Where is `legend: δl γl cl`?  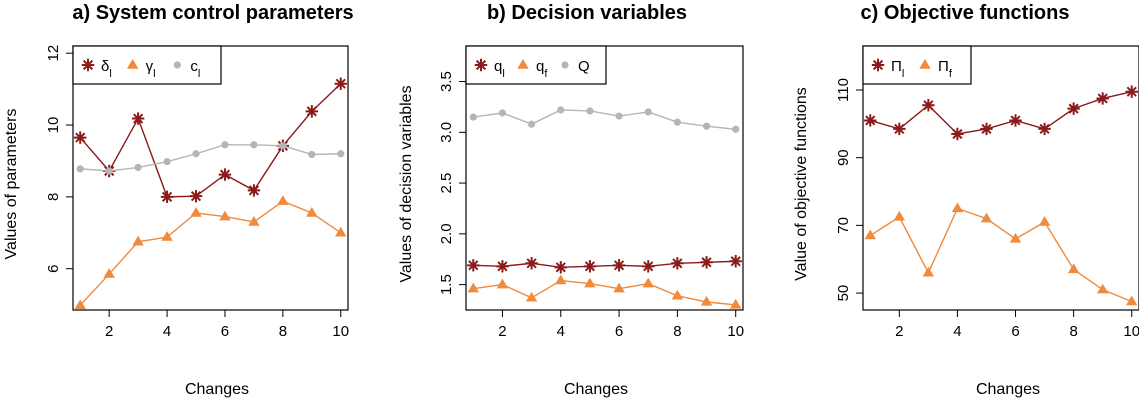 legend: δl γl cl is located at coordinates (147, 65).